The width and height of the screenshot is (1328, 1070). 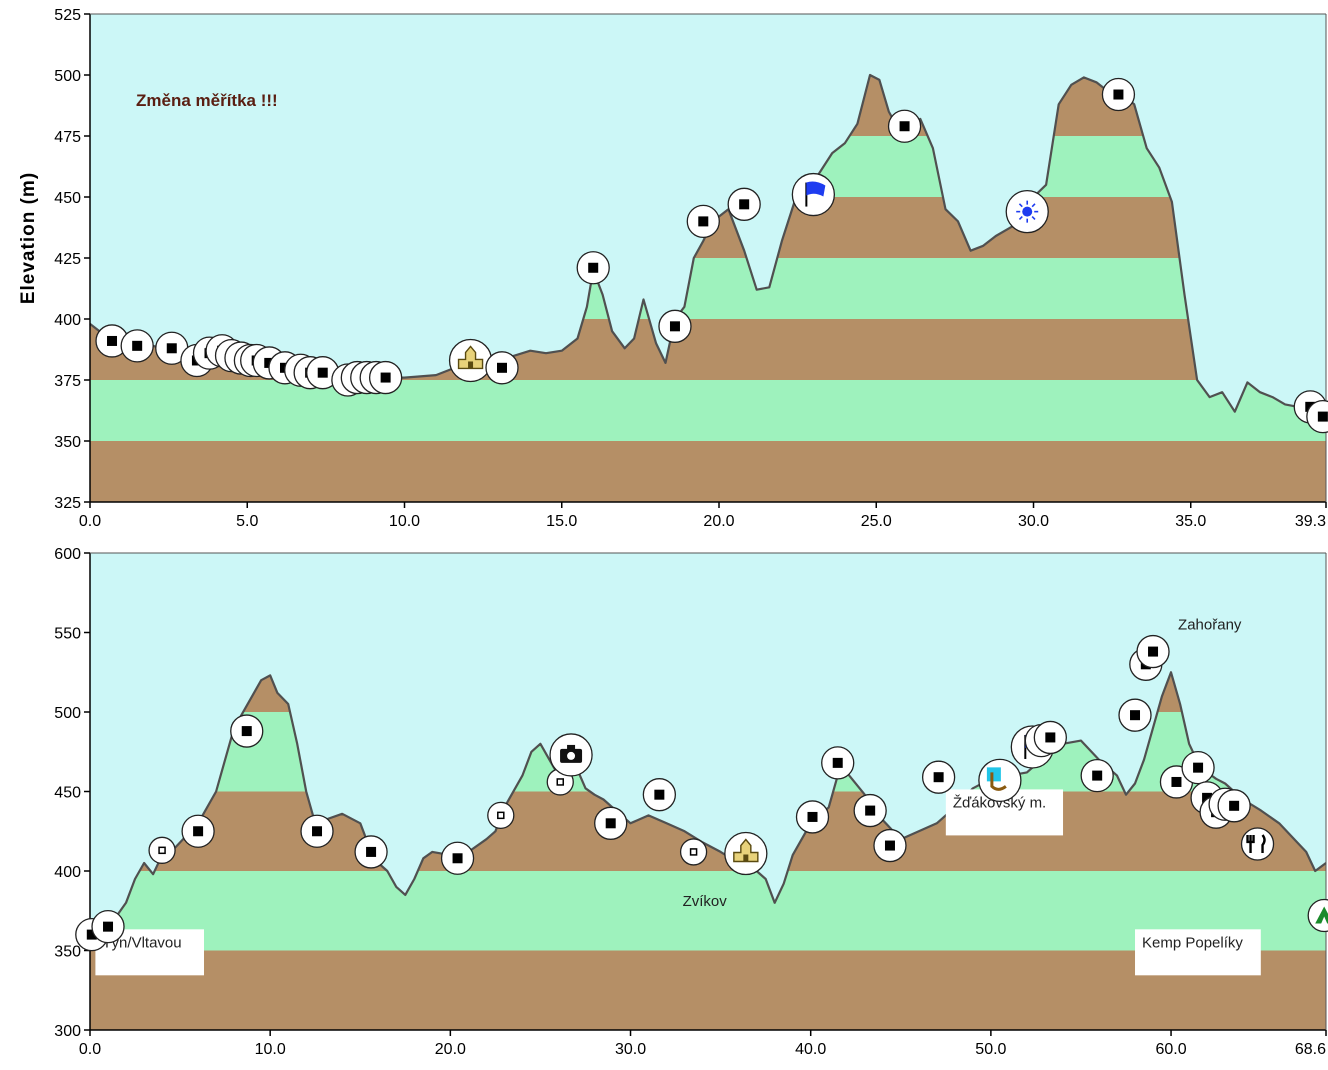 What do you see at coordinates (67, 634) in the screenshot?
I see `y-tick-label: 550` at bounding box center [67, 634].